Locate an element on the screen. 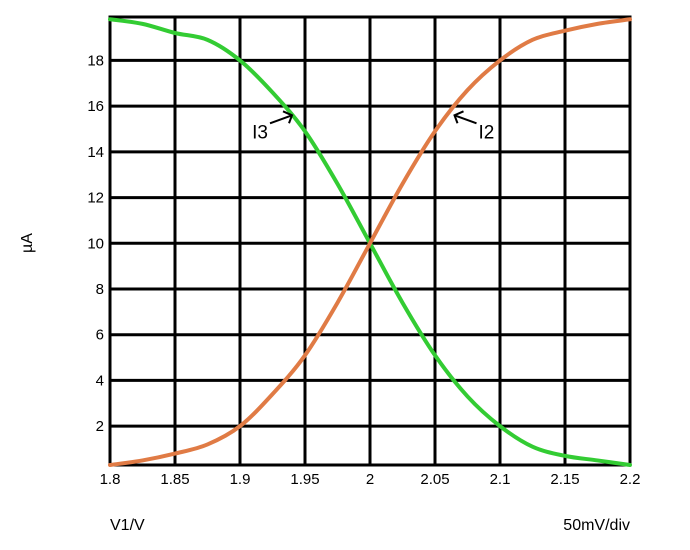 This screenshot has width=690, height=550. x-tick-label: 2 is located at coordinates (370, 479).